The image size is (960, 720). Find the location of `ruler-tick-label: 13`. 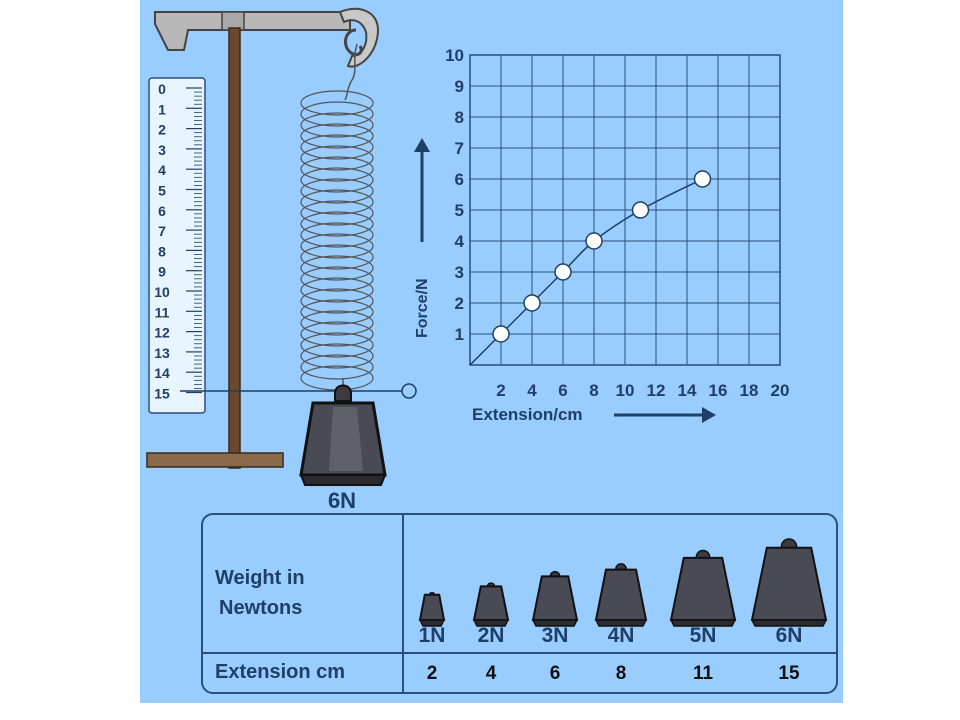

ruler-tick-label: 13 is located at coordinates (162, 353).